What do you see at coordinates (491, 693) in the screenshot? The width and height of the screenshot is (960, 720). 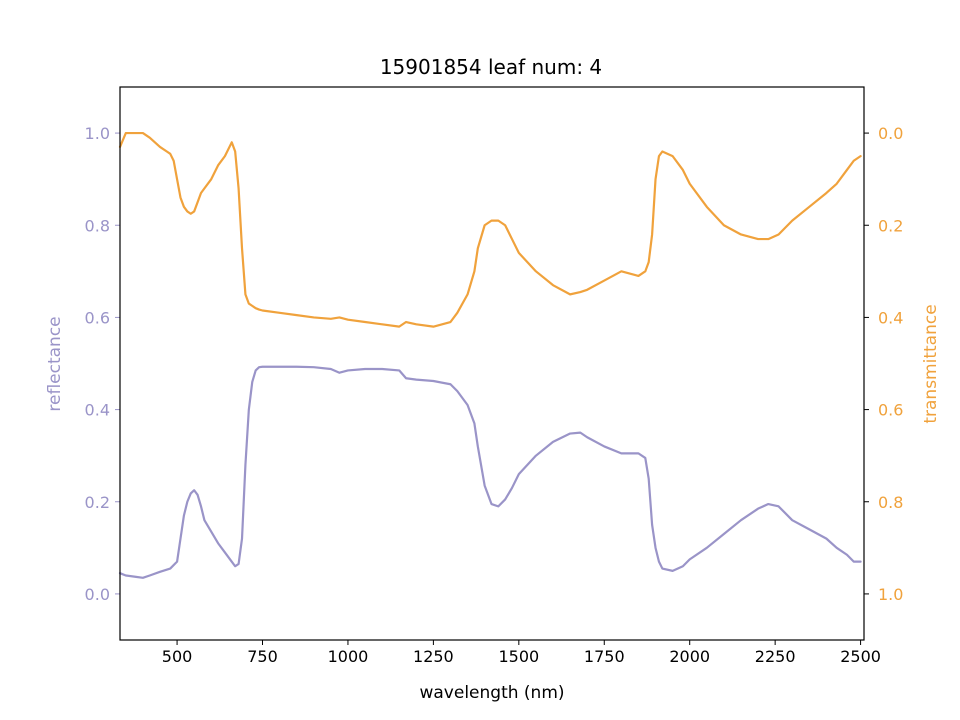 I see `x-axis-label: wavelength (nm)` at bounding box center [491, 693].